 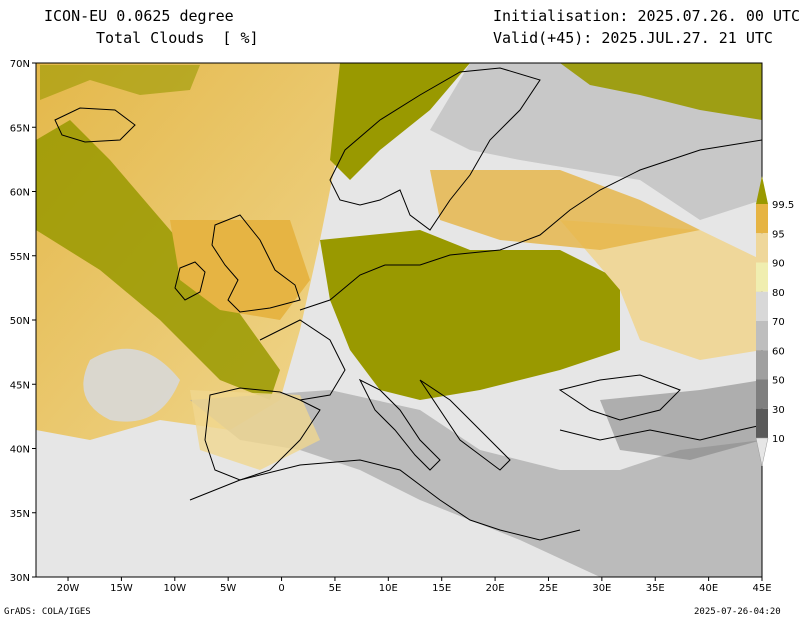 What do you see at coordinates (68, 588) in the screenshot?
I see `lon-tick-label: 20W` at bounding box center [68, 588].